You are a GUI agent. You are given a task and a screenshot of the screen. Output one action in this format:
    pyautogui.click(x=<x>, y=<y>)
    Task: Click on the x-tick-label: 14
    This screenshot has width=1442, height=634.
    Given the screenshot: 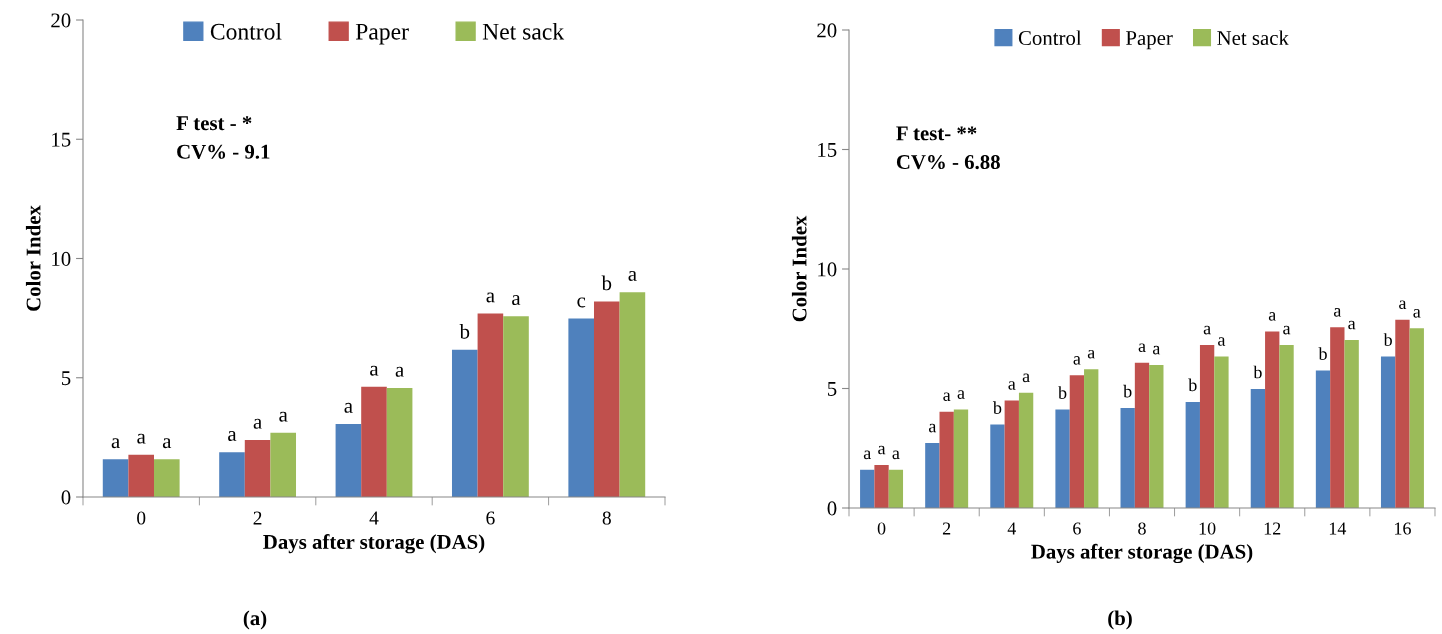 What is the action you would take?
    pyautogui.click(x=1338, y=528)
    